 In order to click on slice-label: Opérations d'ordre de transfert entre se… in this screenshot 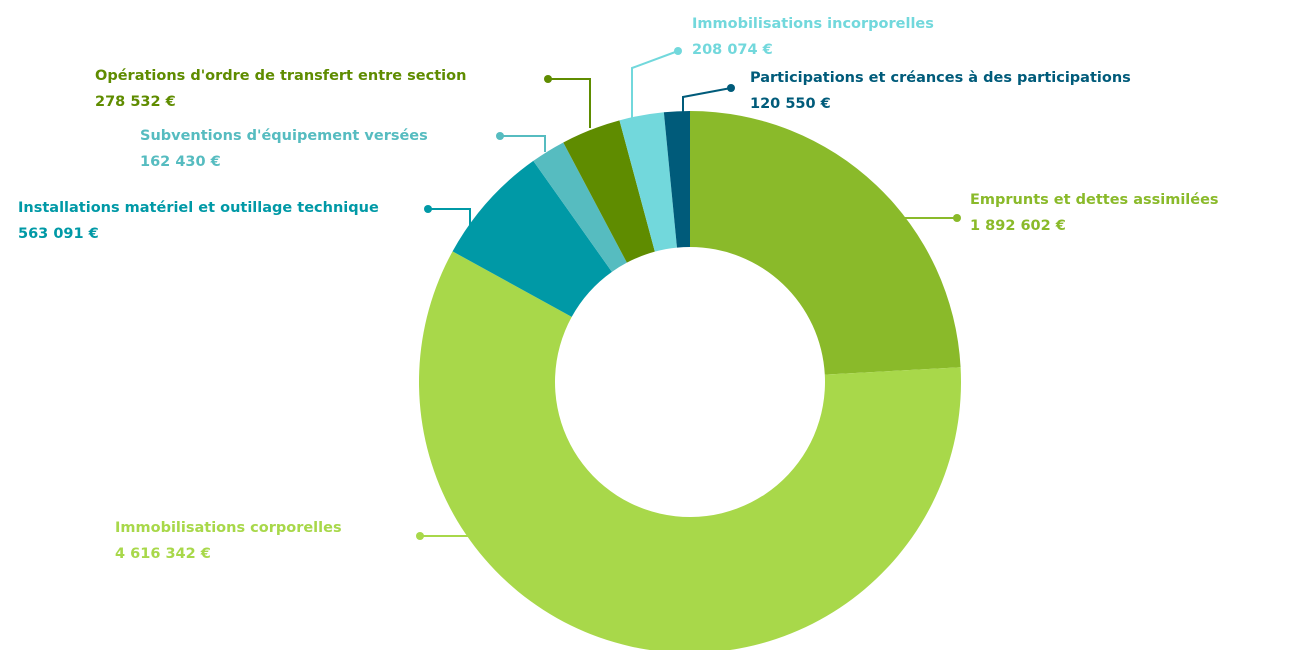, I will do `click(280, 76)`.